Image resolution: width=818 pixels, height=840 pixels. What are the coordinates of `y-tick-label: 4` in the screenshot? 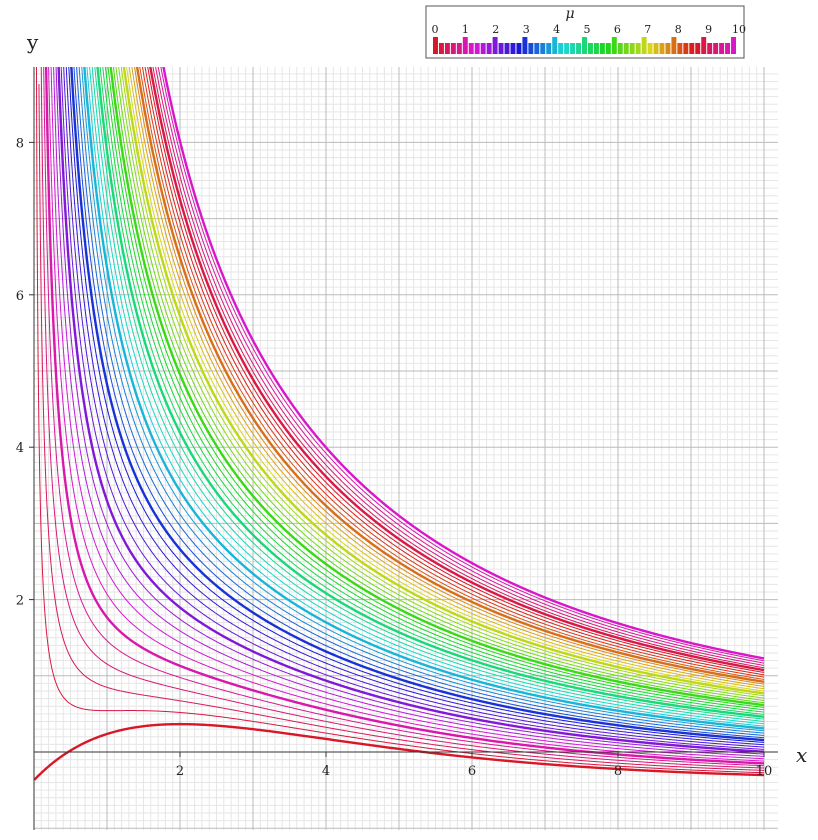 It's located at (20, 448).